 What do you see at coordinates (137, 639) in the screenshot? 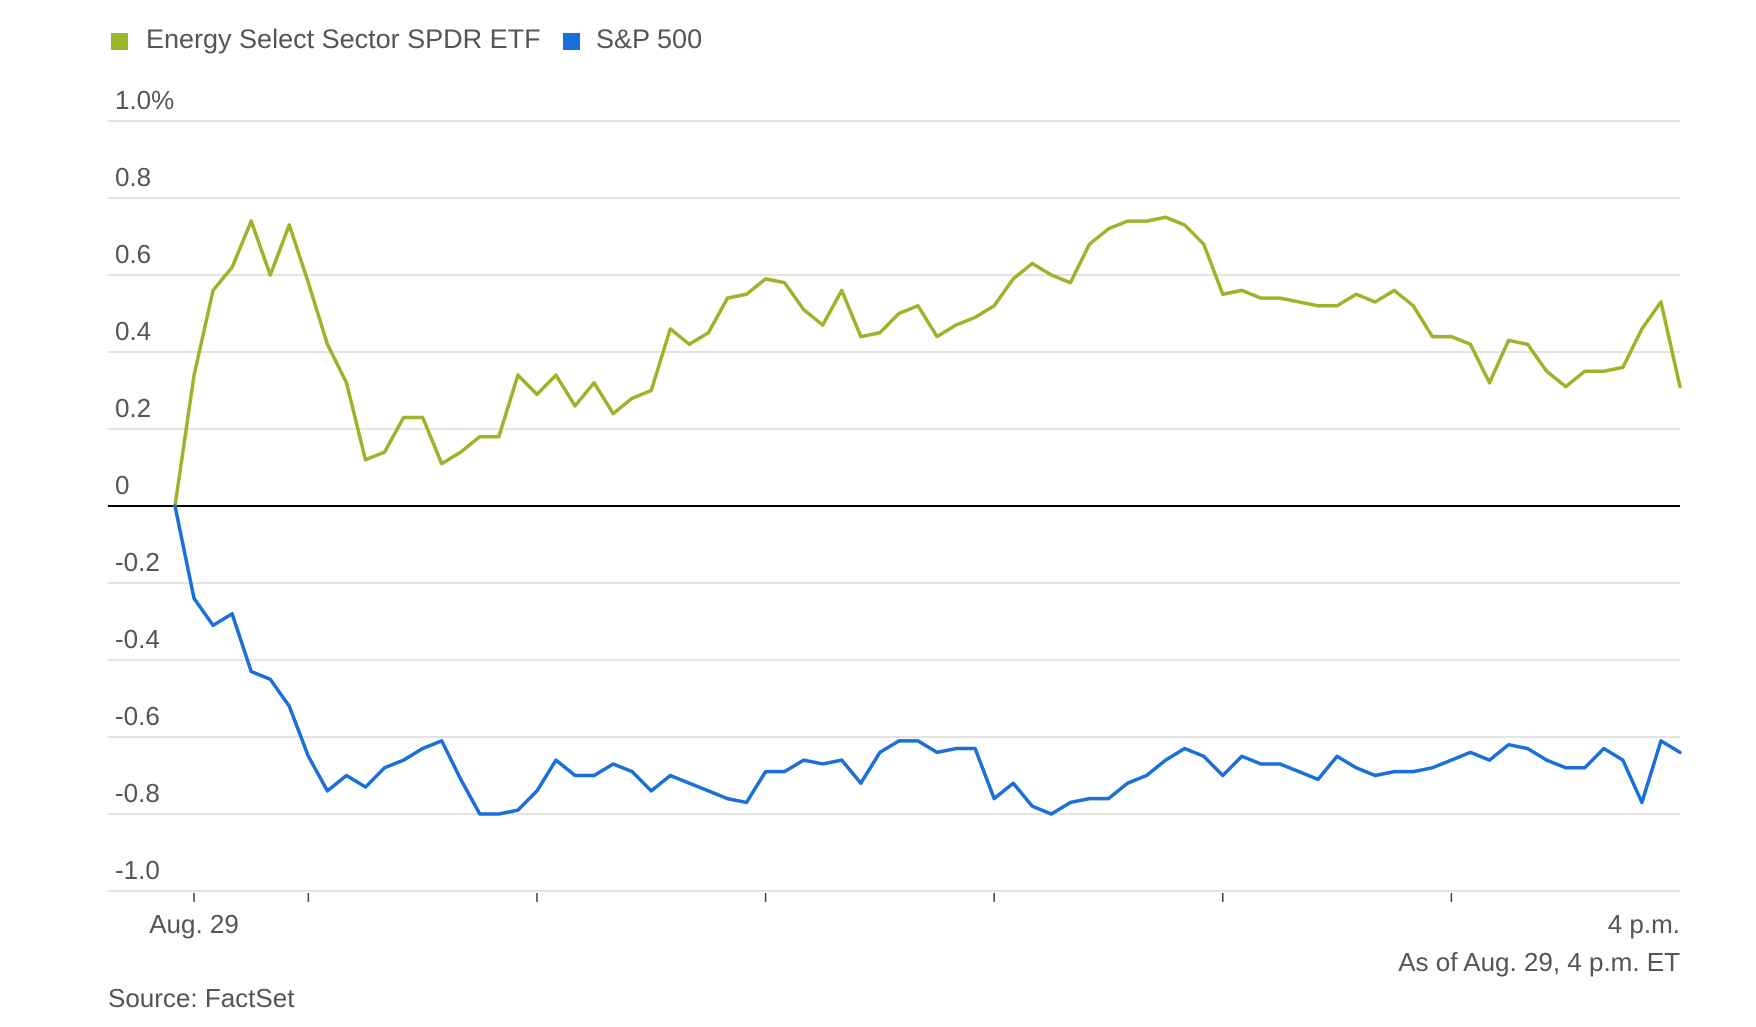
I see `y-tick-label: -0.4` at bounding box center [137, 639].